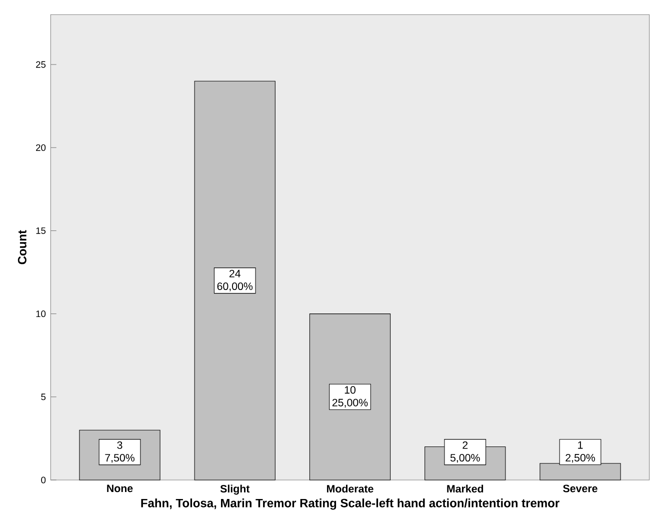 The height and width of the screenshot is (531, 652). What do you see at coordinates (580, 452) in the screenshot?
I see `data-label: 1 2,50%` at bounding box center [580, 452].